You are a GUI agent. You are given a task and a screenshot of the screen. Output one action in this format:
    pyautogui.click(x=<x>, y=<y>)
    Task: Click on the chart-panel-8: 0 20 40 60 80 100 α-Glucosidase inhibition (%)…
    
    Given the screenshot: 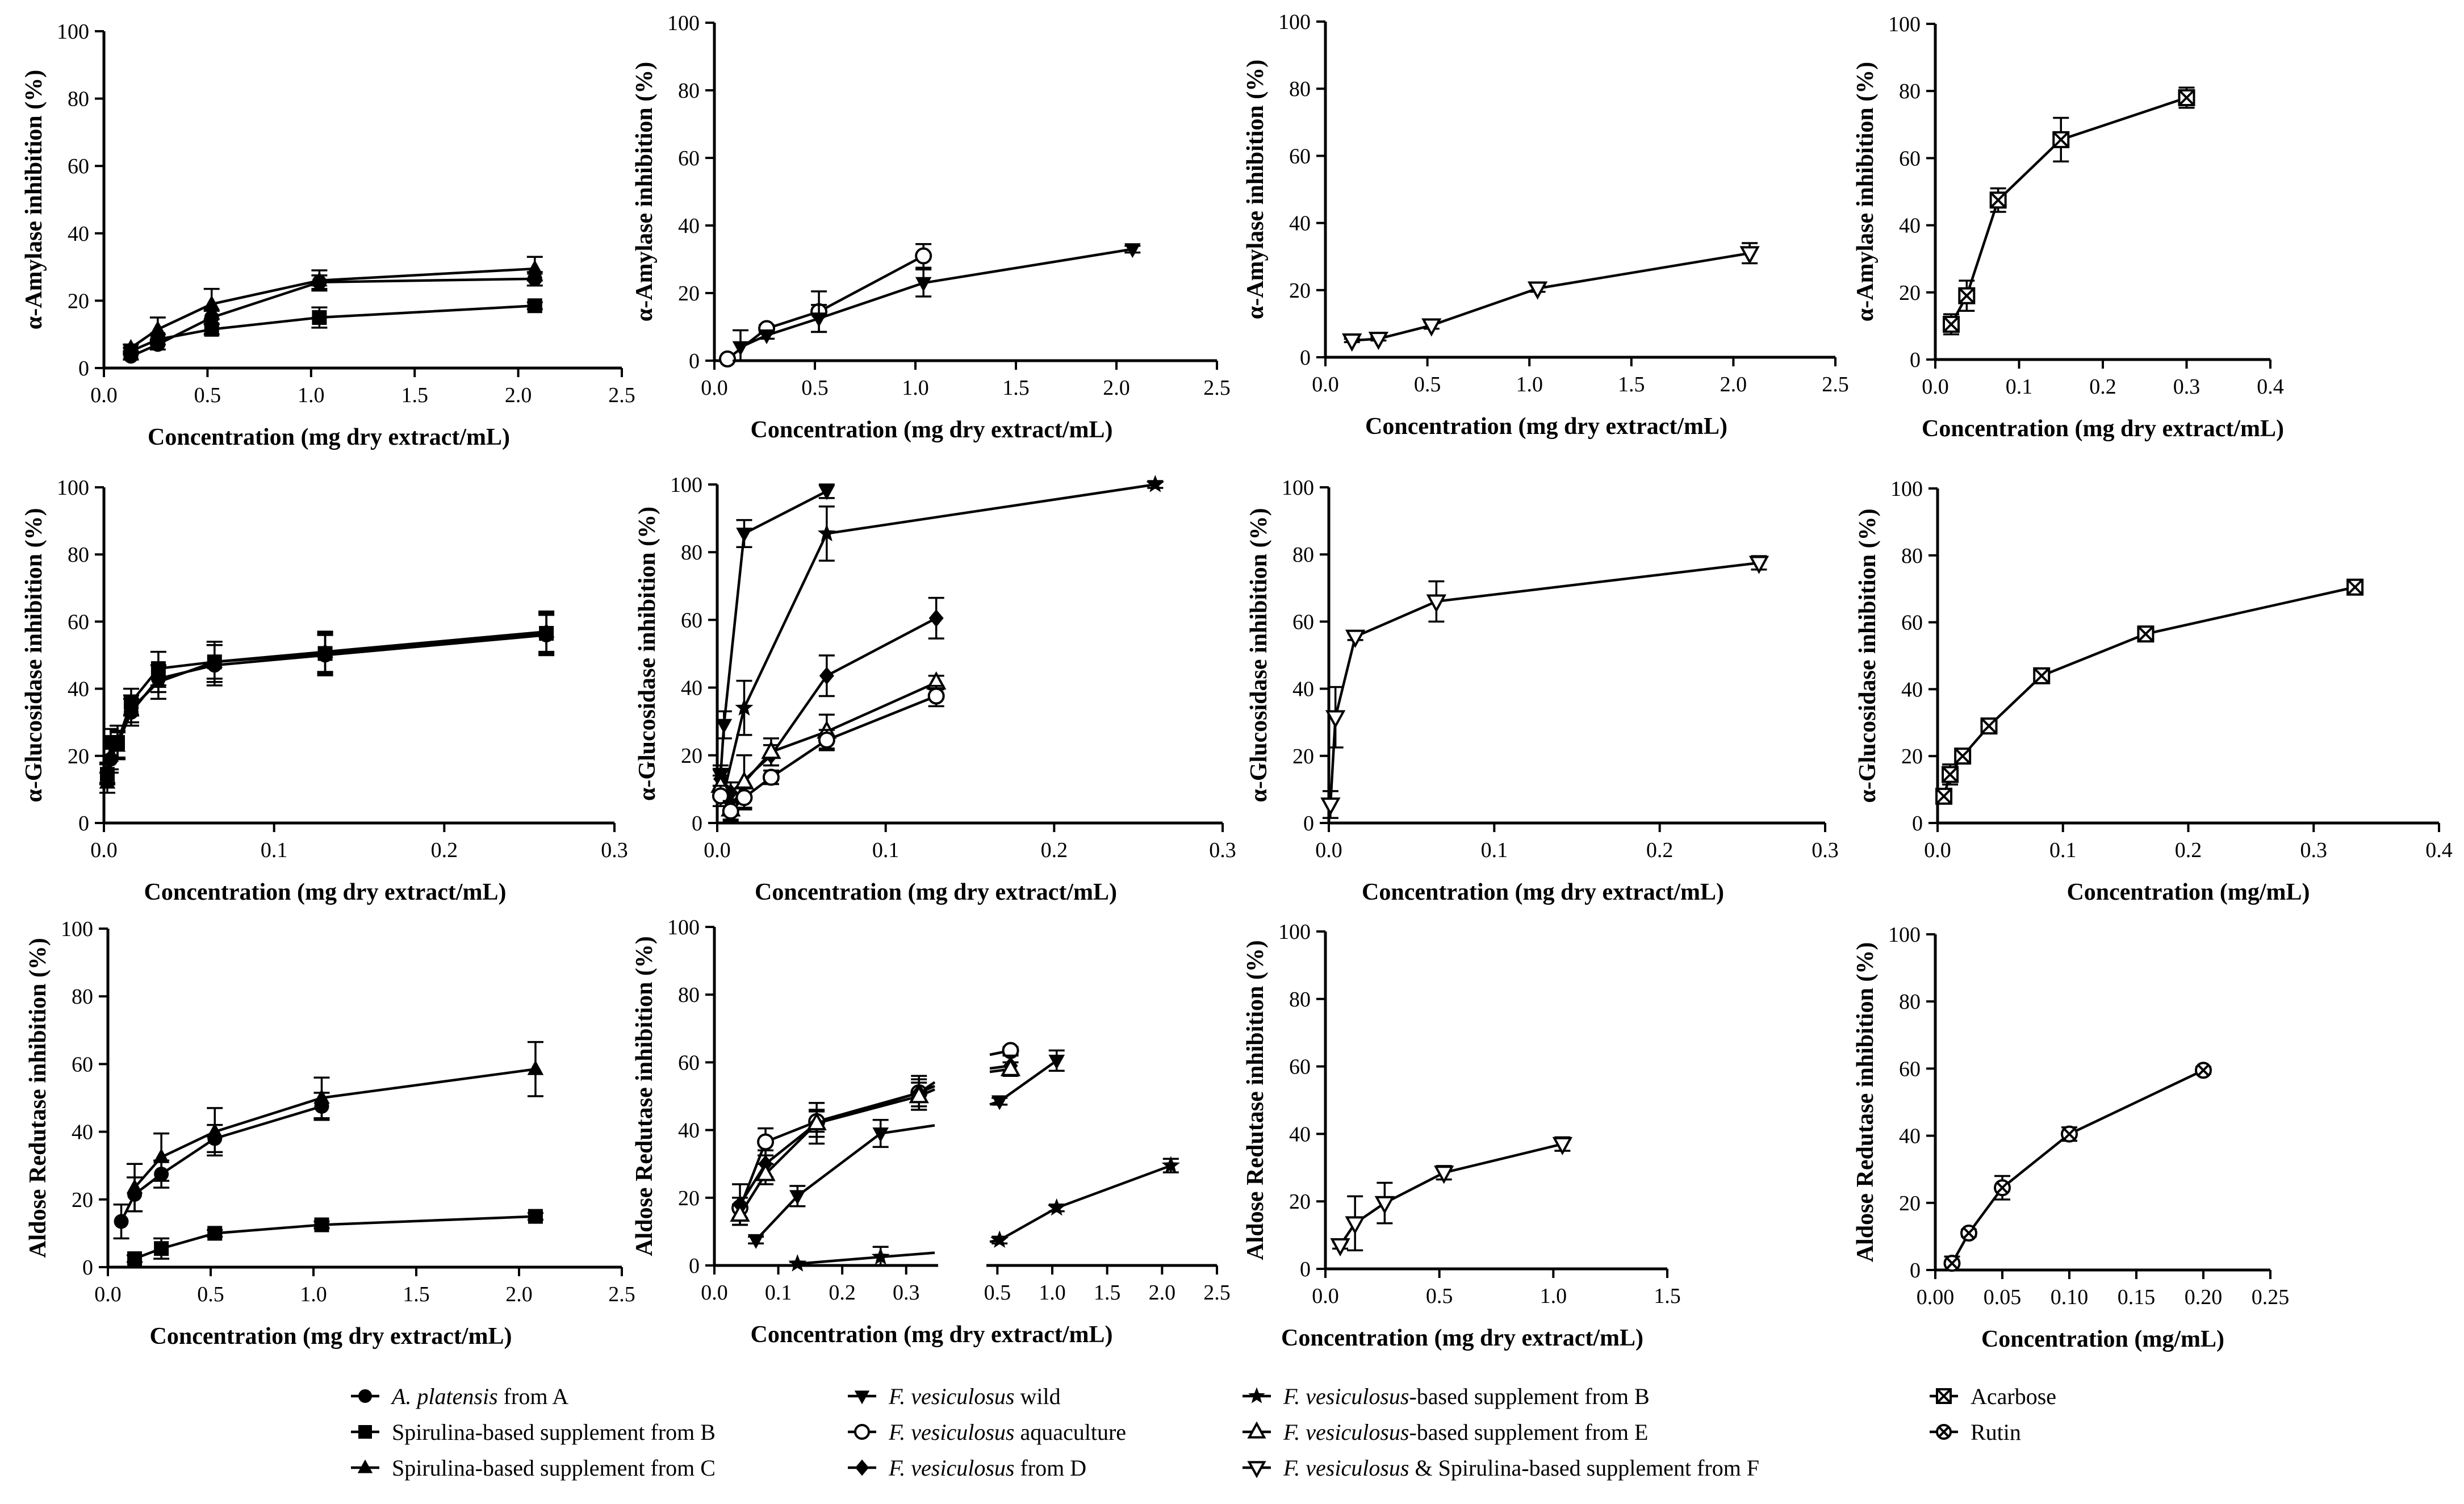 What is the action you would take?
    pyautogui.click(x=2154, y=691)
    